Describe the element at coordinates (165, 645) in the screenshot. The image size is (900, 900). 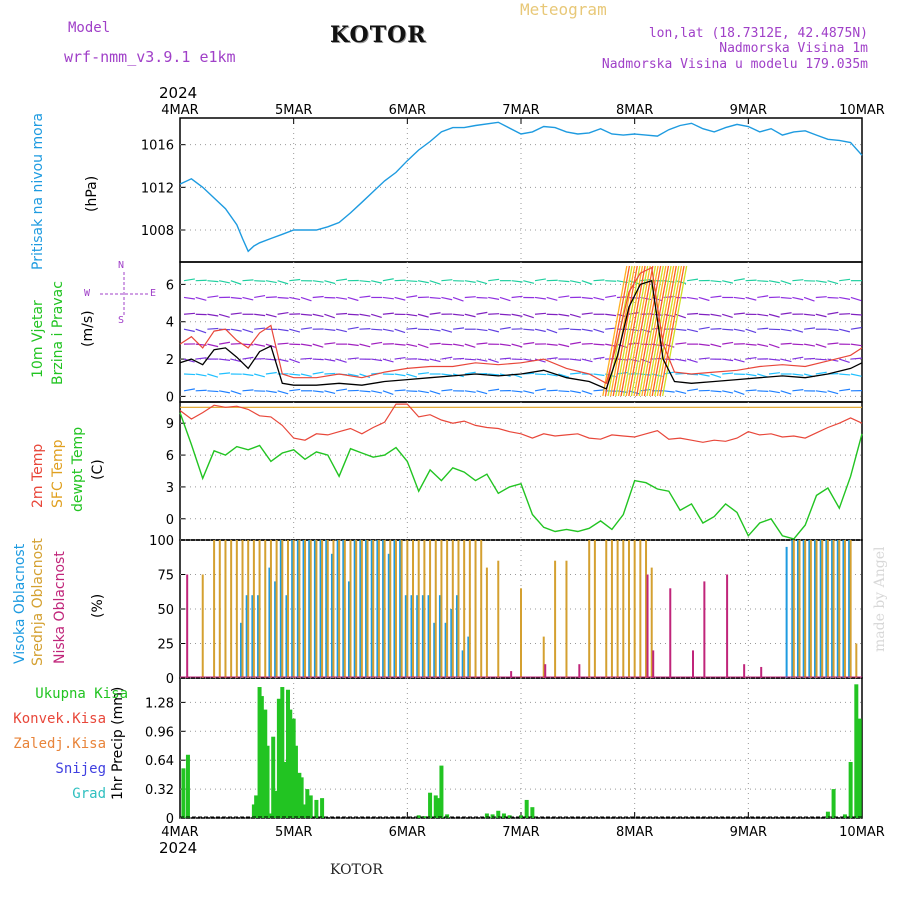
I see `y-tick-3-1: 25` at that location.